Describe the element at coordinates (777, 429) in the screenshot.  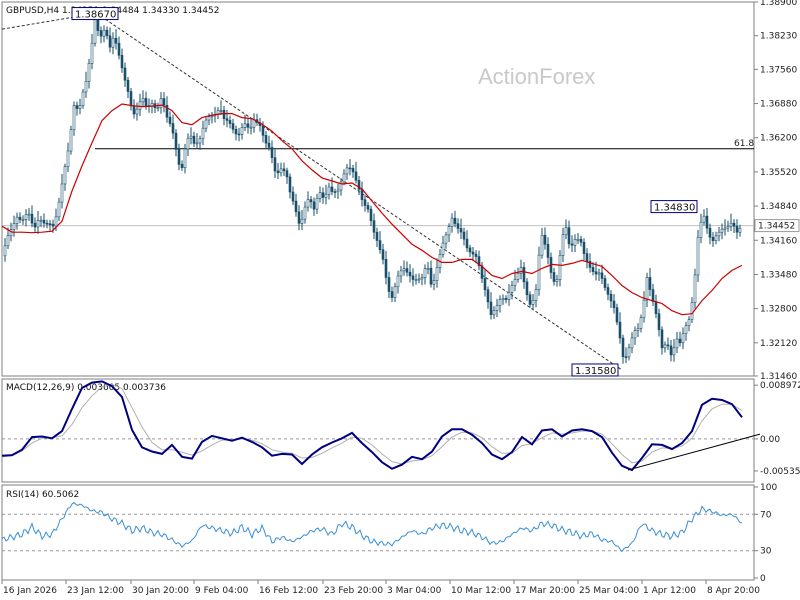
I see `macd-axis: 0.008972 0.00 -0.005356` at that location.